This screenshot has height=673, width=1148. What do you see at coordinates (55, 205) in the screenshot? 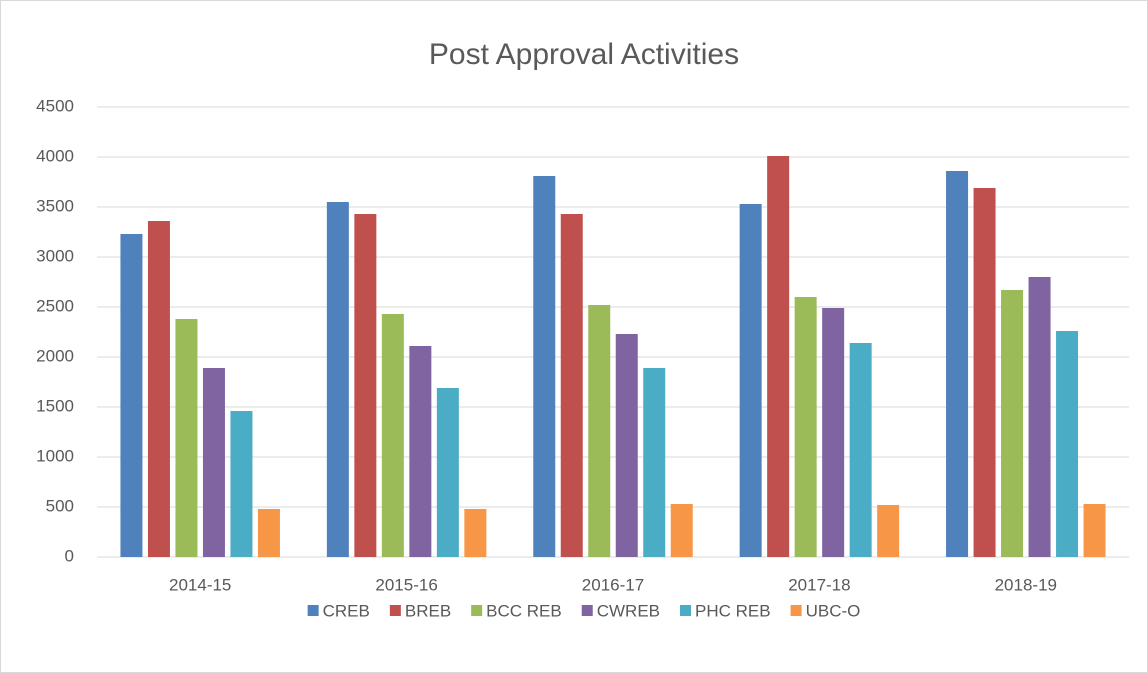
I see `y-tick-label: 3500` at bounding box center [55, 205].